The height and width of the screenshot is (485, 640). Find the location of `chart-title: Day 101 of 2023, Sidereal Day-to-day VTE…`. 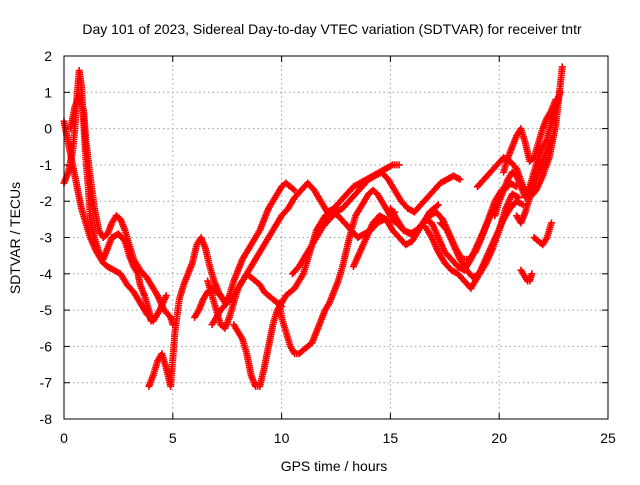

chart-title: Day 101 of 2023, Sidereal Day-to-day VTE… is located at coordinates (332, 29).